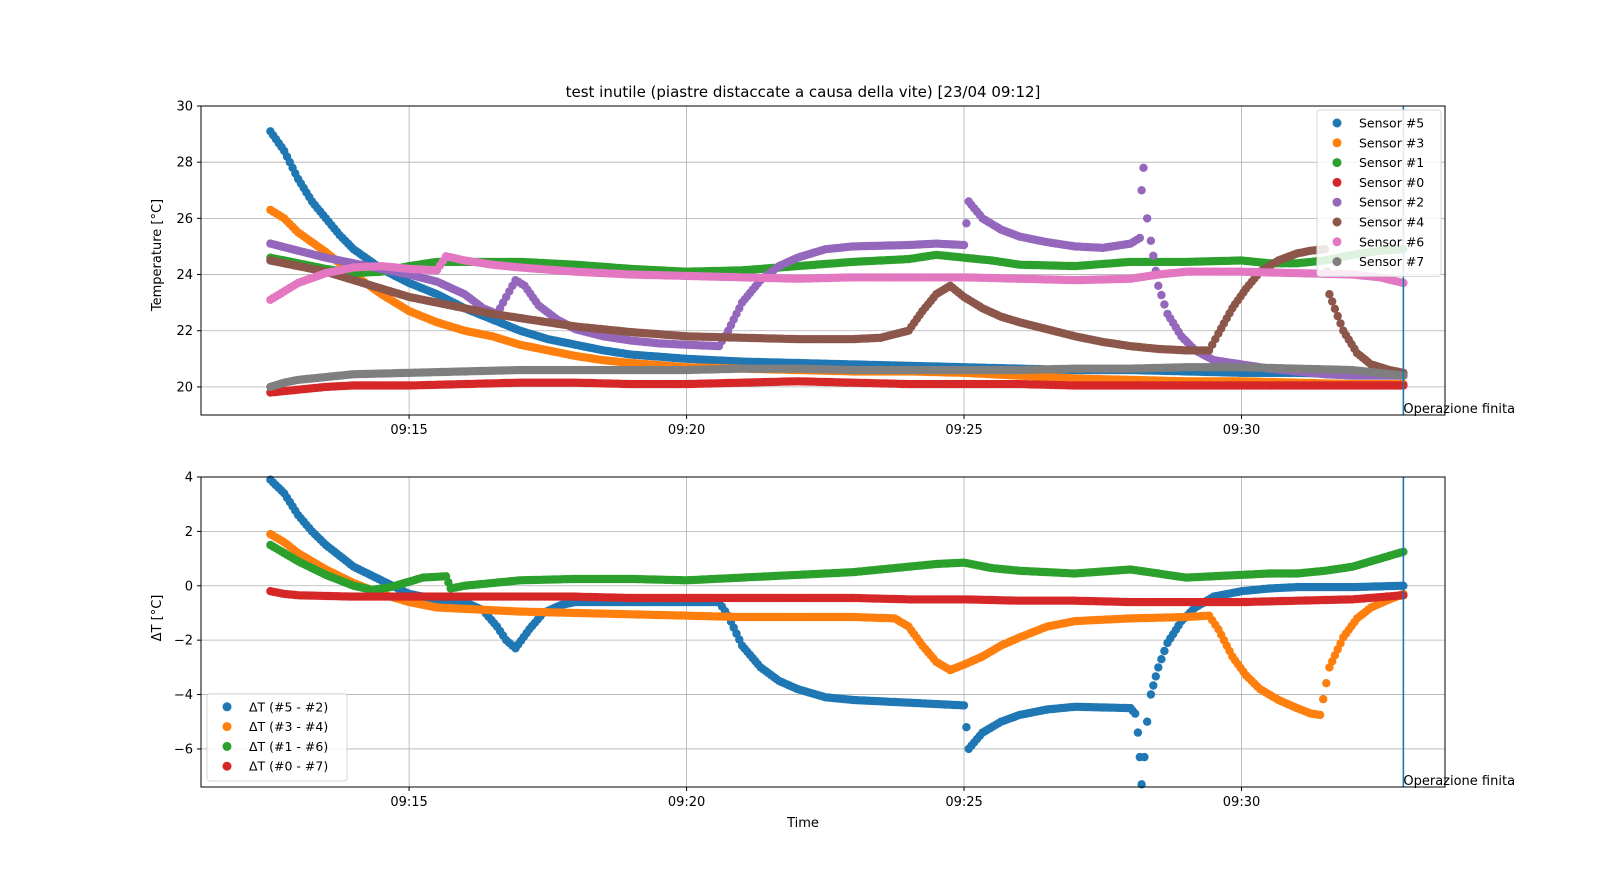  I want to click on x-tick-label: 09:30, so click(1241, 430).